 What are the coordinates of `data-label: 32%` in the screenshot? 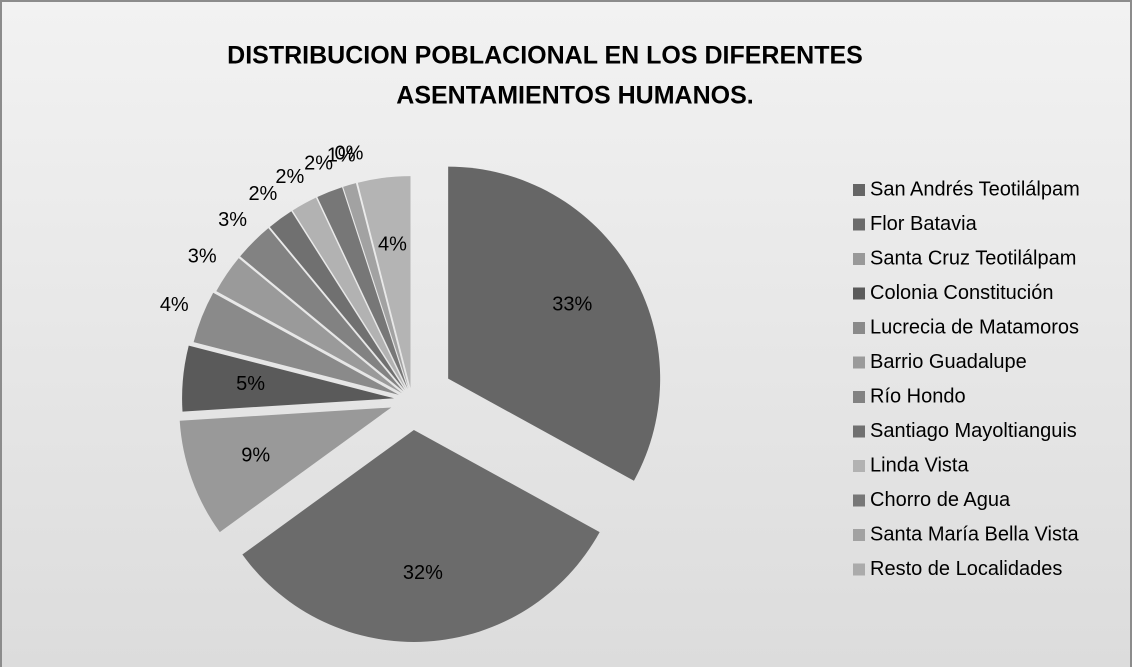 It's located at (423, 573).